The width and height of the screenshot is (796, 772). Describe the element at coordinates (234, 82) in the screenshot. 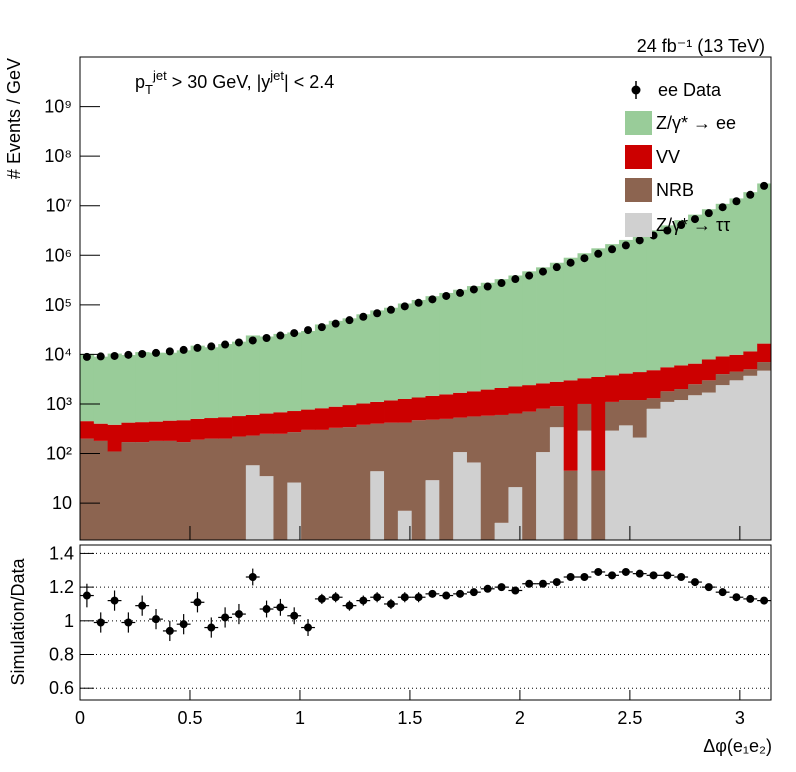

I see `cut-annotation: pTjet > 30 GeV, |yjet| < 2.4` at that location.